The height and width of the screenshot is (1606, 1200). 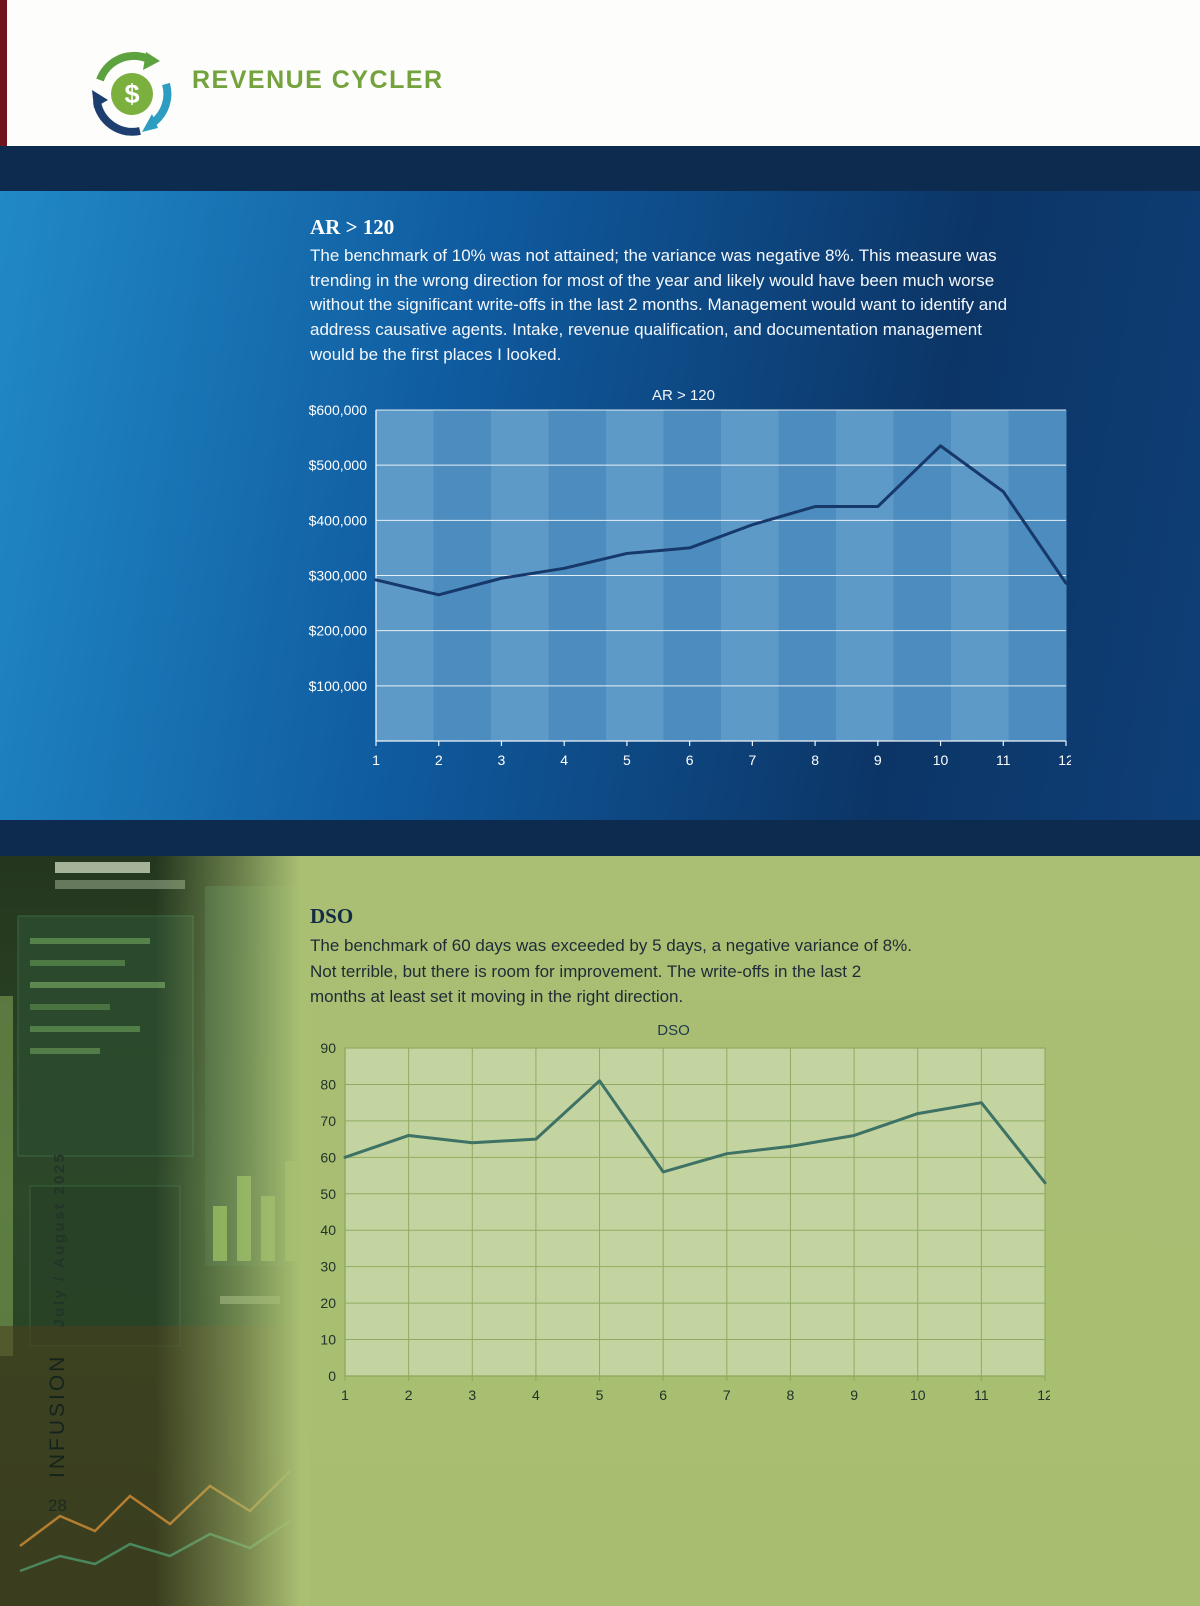 What do you see at coordinates (155, 1231) in the screenshot?
I see `dashboard-photo` at bounding box center [155, 1231].